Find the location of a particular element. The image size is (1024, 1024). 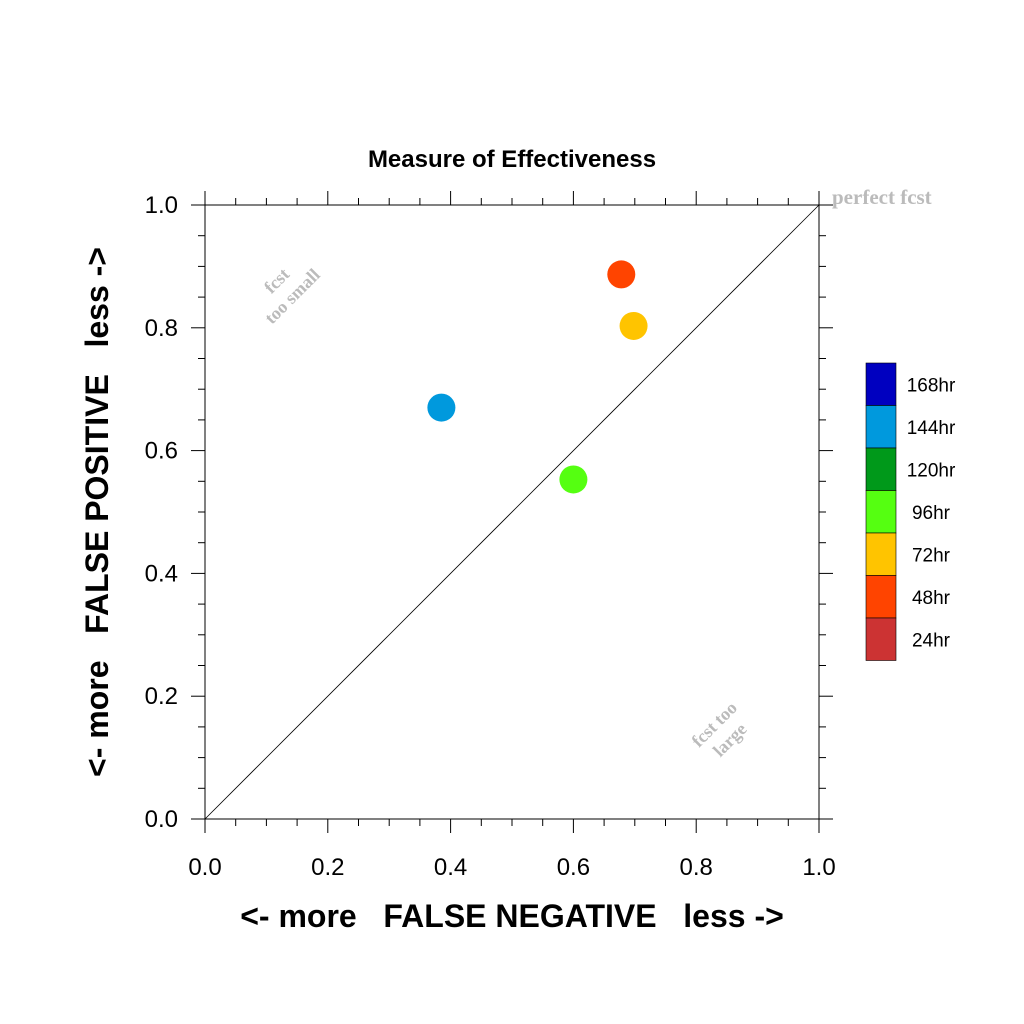

legend-label-120hr: 120hr is located at coordinates (931, 470).